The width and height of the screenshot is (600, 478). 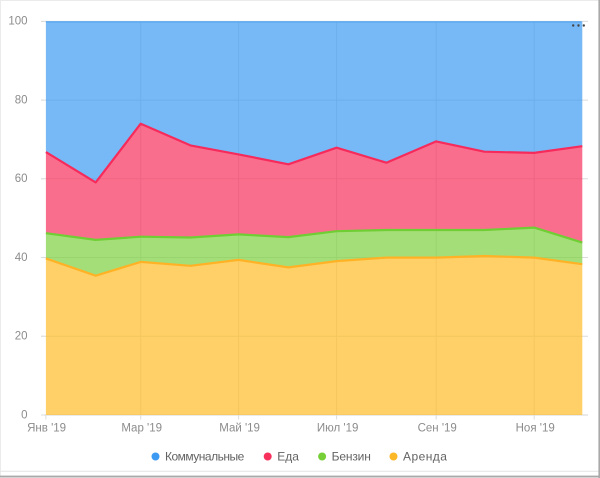 I want to click on svg-text: Еда, so click(x=288, y=457).